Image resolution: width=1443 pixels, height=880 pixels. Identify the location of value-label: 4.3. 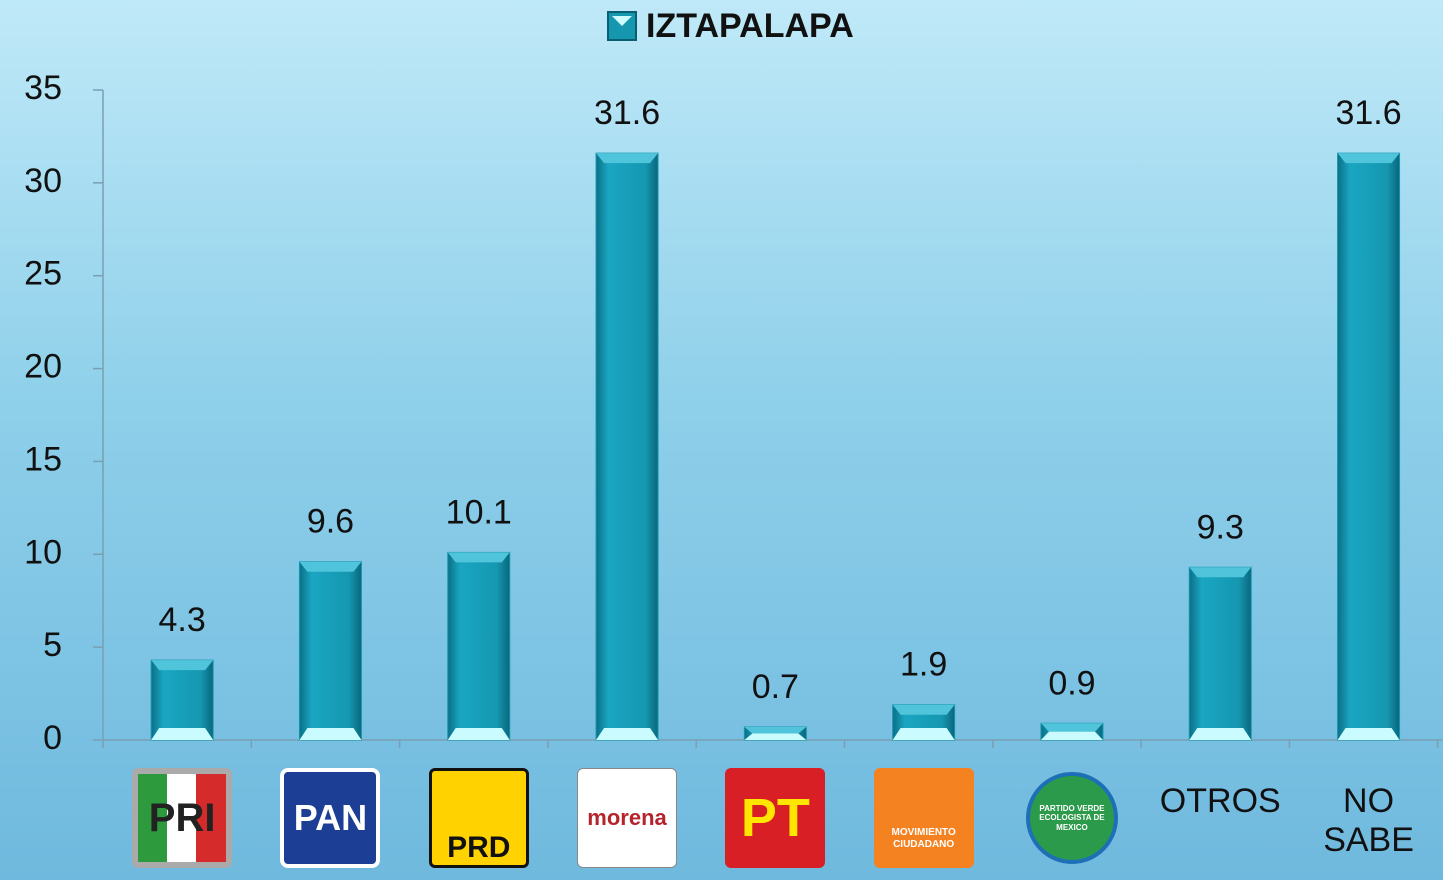
(182, 620).